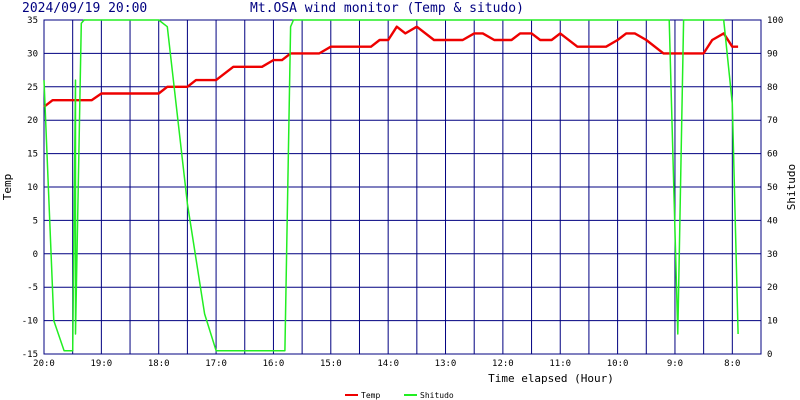 Image resolution: width=800 pixels, height=400 pixels. I want to click on x-axis-label: Time elapsed (Hour), so click(551, 378).